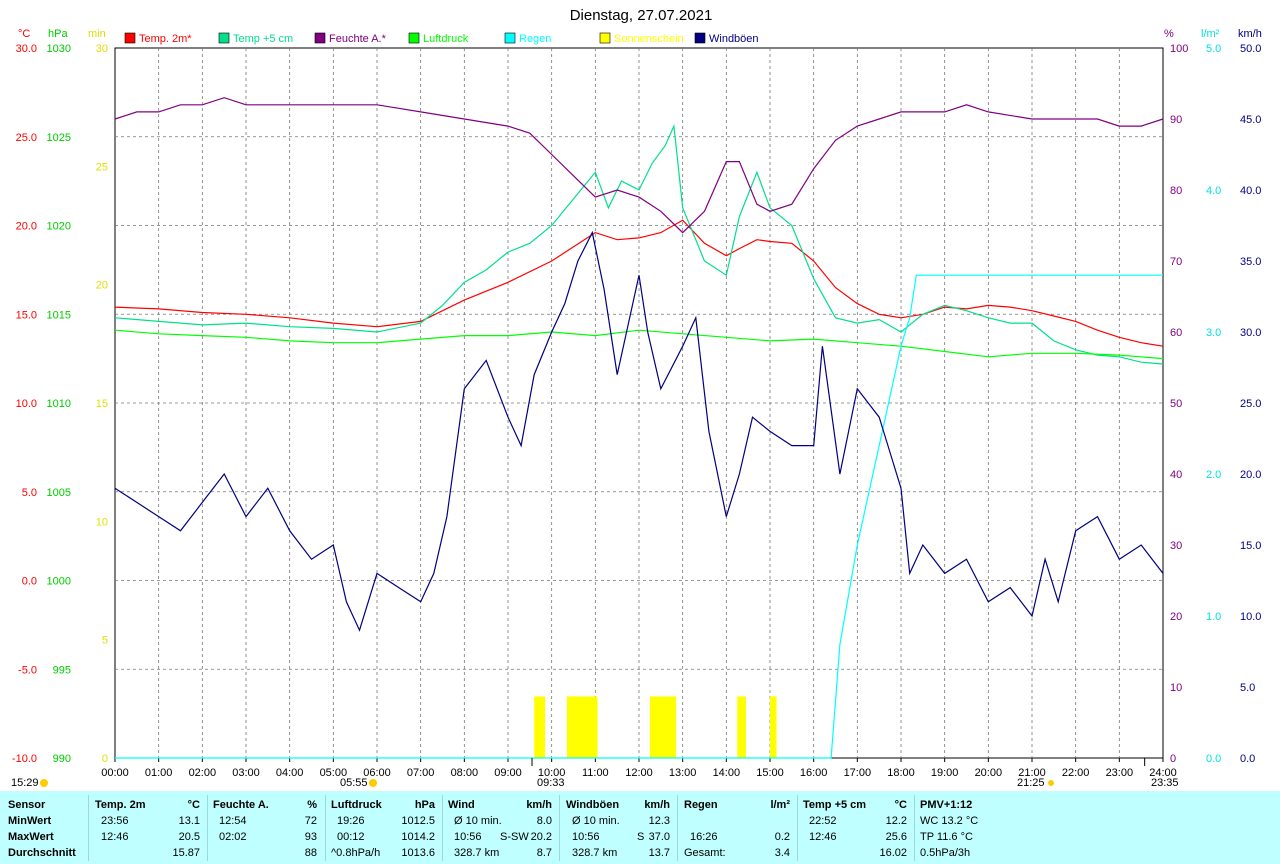 Image resolution: width=1280 pixels, height=864 pixels. Describe the element at coordinates (639, 283) in the screenshot. I see `temp-2m-line` at that location.